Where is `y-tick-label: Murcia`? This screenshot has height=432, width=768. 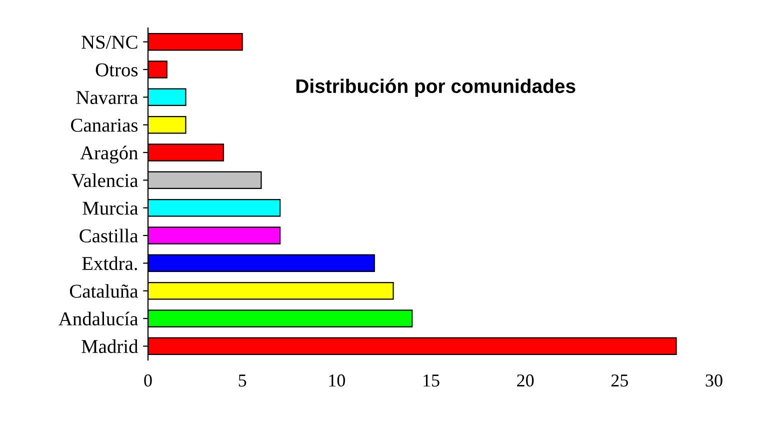 y-tick-label: Murcia is located at coordinates (110, 208).